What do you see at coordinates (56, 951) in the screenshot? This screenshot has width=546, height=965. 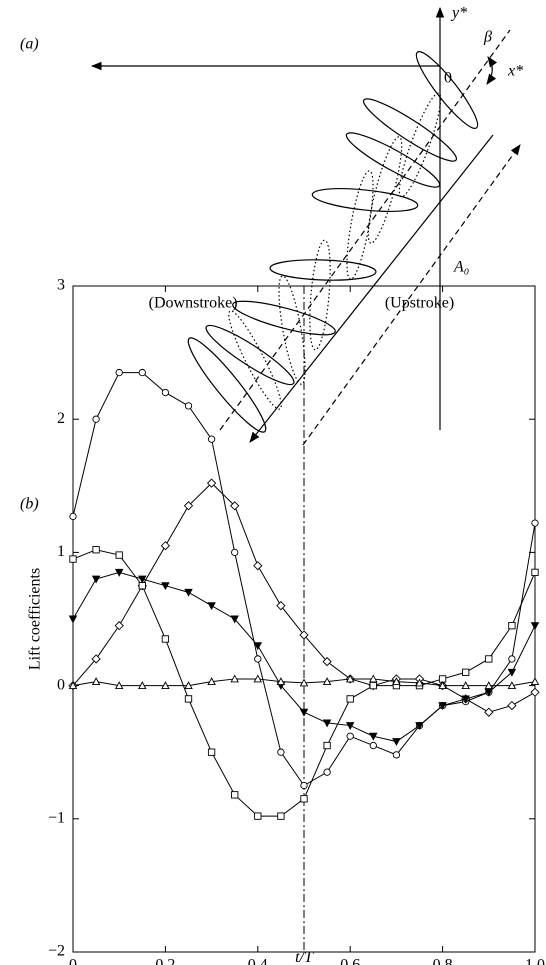 I see `y-tick-label: −2` at bounding box center [56, 951].